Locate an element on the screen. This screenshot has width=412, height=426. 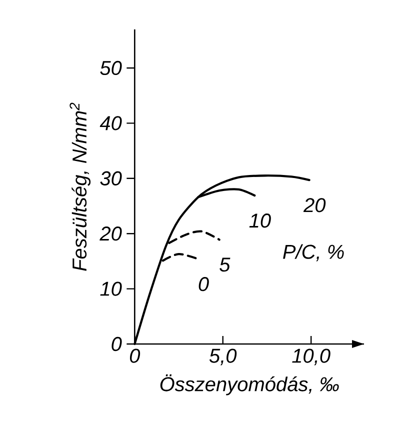
series-label: 20 is located at coordinates (314, 205).